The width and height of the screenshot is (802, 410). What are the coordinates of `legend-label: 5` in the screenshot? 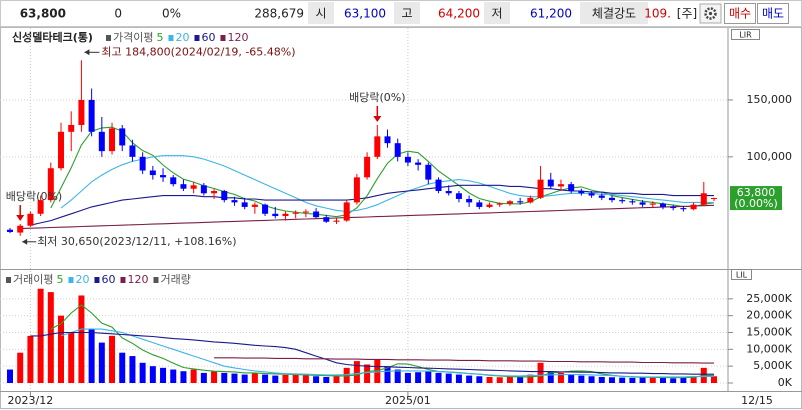 It's located at (159, 37).